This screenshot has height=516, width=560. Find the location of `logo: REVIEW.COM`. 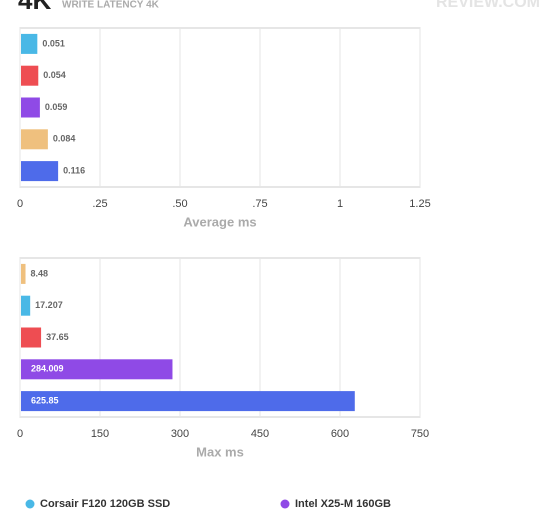

logo: REVIEW.COM is located at coordinates (488, 5).